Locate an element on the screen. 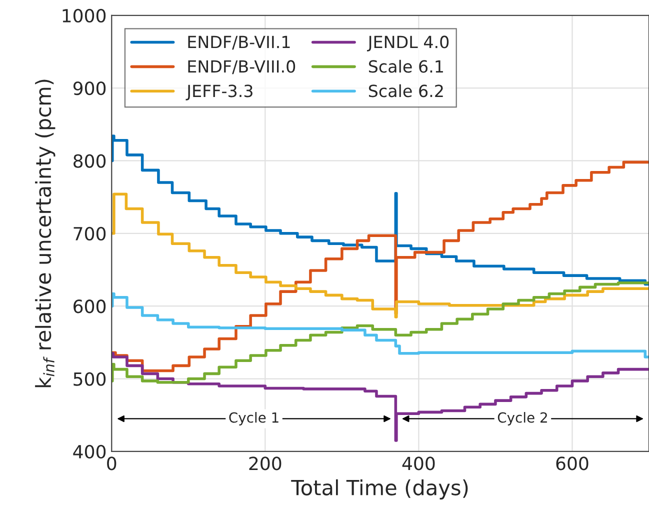 This screenshot has height=513, width=649. x-tick-label: 0 is located at coordinates (111, 463).